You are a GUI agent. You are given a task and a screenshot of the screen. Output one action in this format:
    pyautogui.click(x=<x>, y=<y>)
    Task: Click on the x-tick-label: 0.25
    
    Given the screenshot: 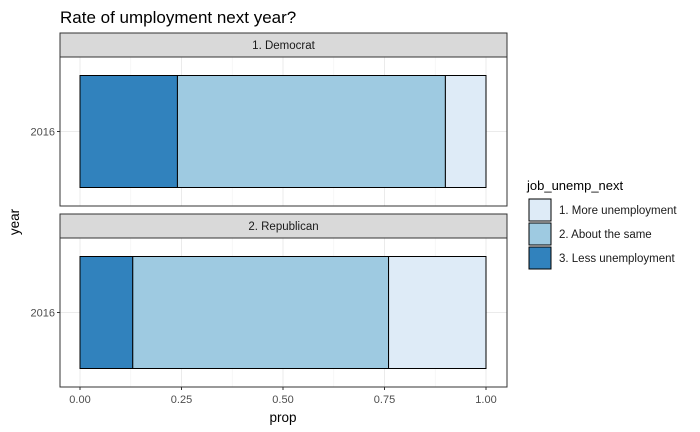 What is the action you would take?
    pyautogui.click(x=181, y=400)
    